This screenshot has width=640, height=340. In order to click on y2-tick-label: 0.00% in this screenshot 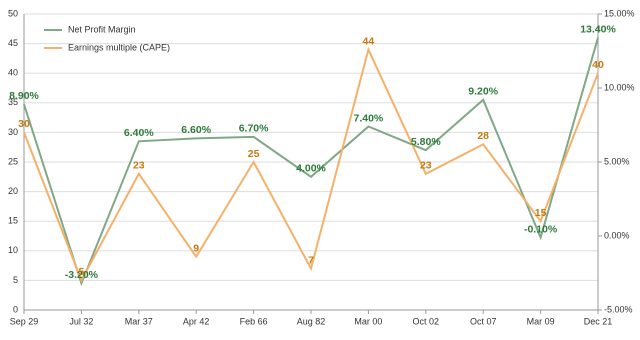, I will do `click(617, 235)`.